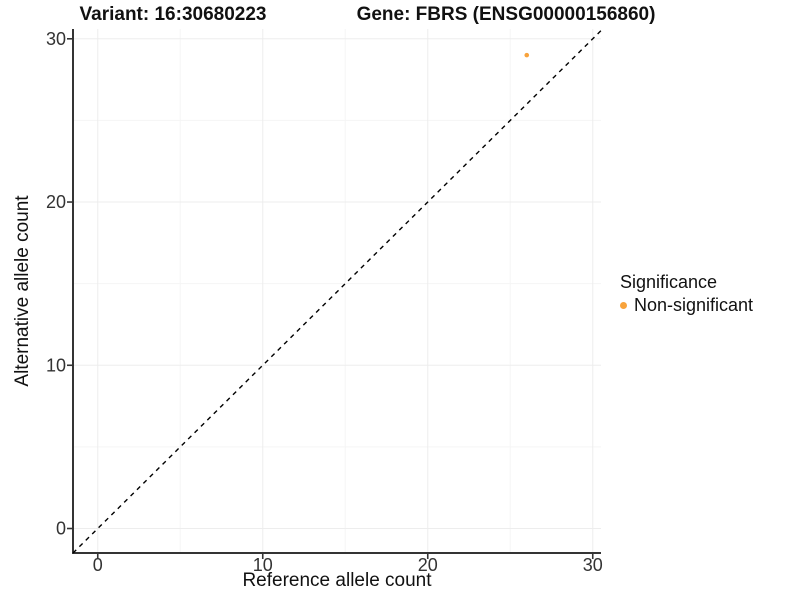  I want to click on x-axis-title: Reference allele count, so click(337, 580).